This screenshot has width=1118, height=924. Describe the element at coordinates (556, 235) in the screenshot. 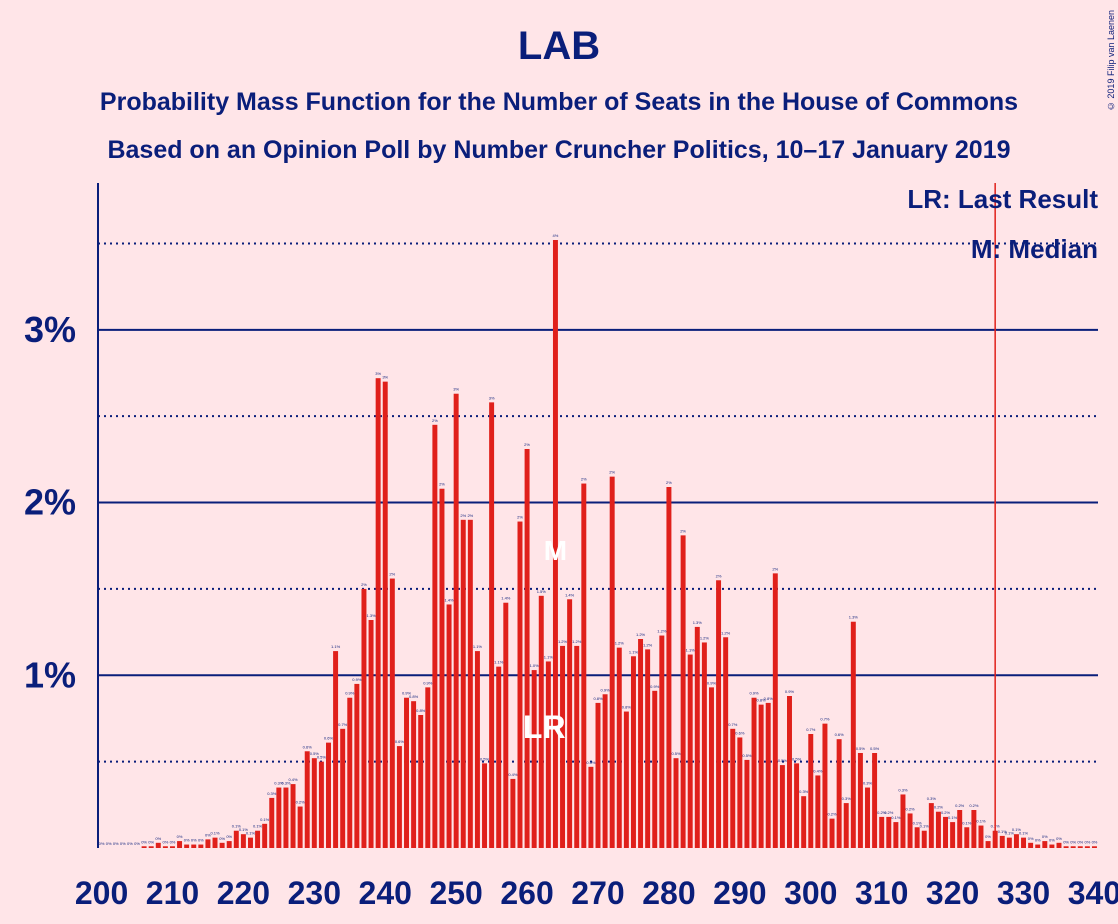

I see `bar-label: 4%` at that location.